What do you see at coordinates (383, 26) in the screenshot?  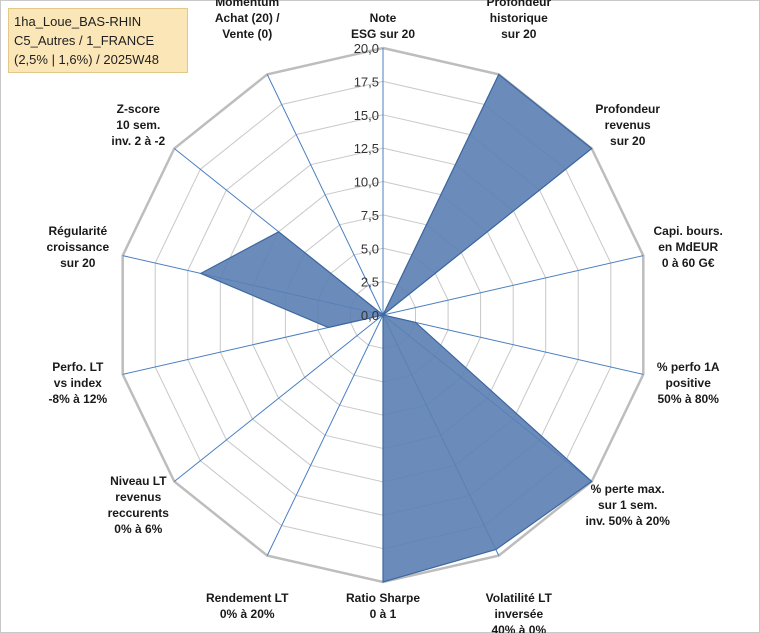 I see `axis-label-0: Note ESG sur 20` at bounding box center [383, 26].